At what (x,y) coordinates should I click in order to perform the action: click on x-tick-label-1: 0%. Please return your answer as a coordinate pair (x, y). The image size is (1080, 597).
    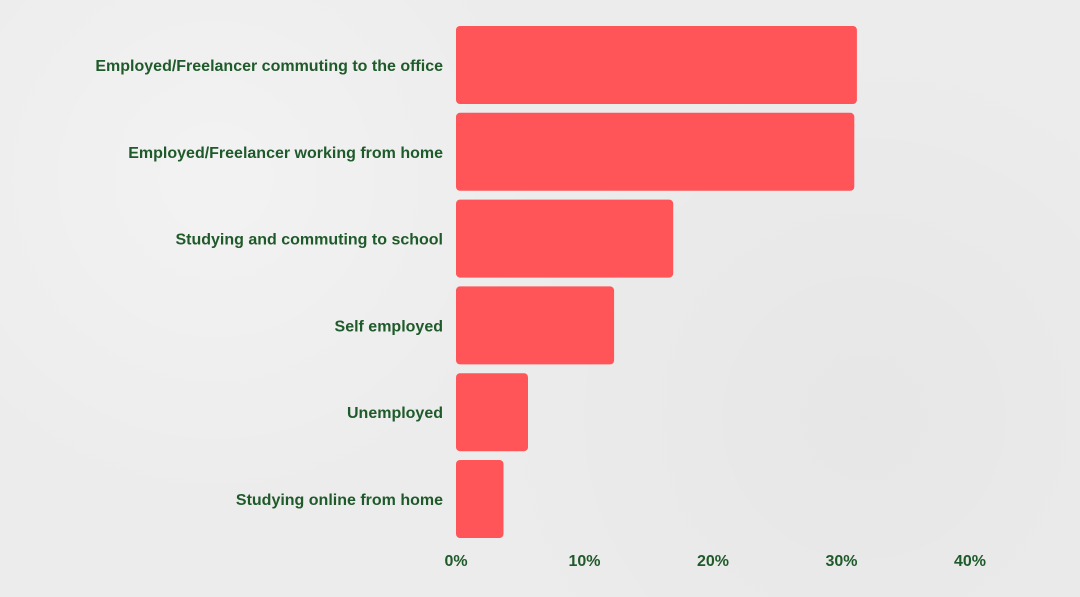
    Looking at the image, I should click on (455, 561).